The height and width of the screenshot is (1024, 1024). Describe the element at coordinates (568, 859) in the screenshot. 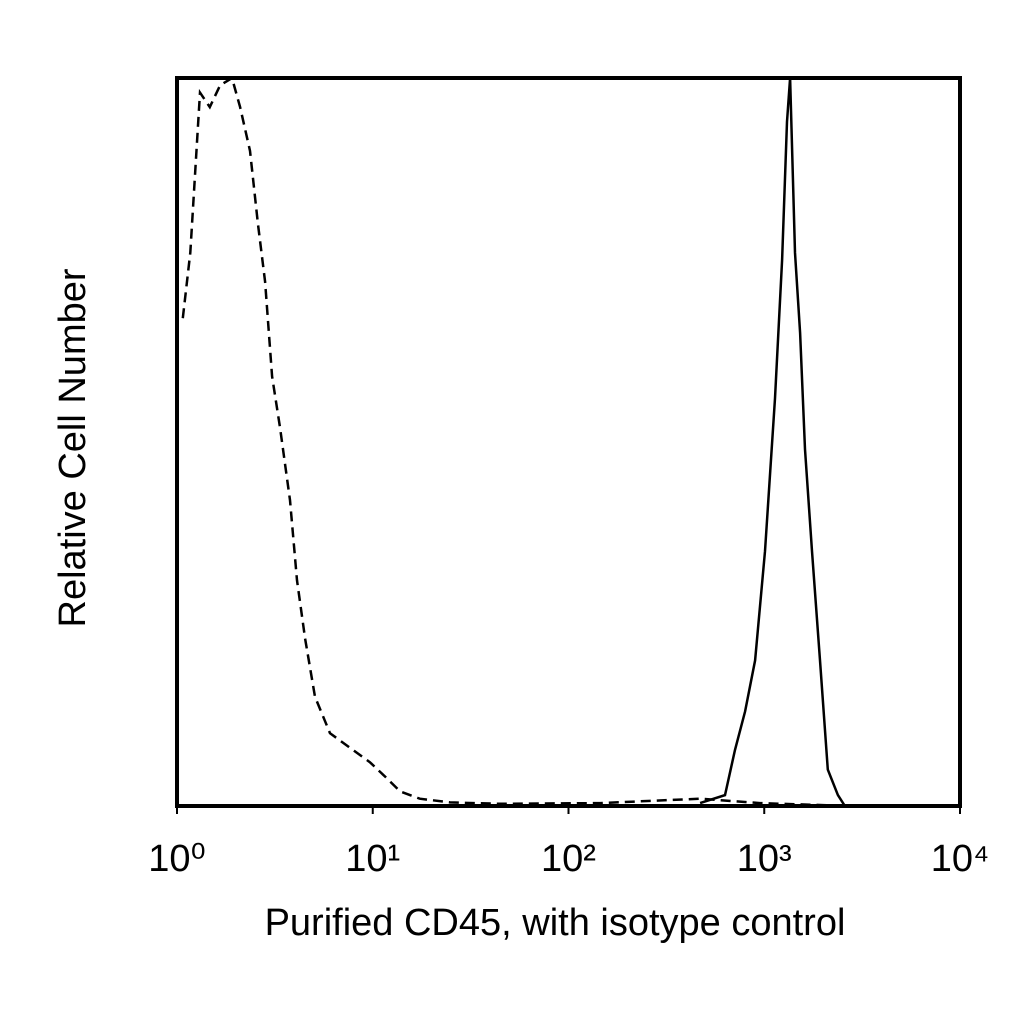

I see `x-tick-label: 10²` at that location.